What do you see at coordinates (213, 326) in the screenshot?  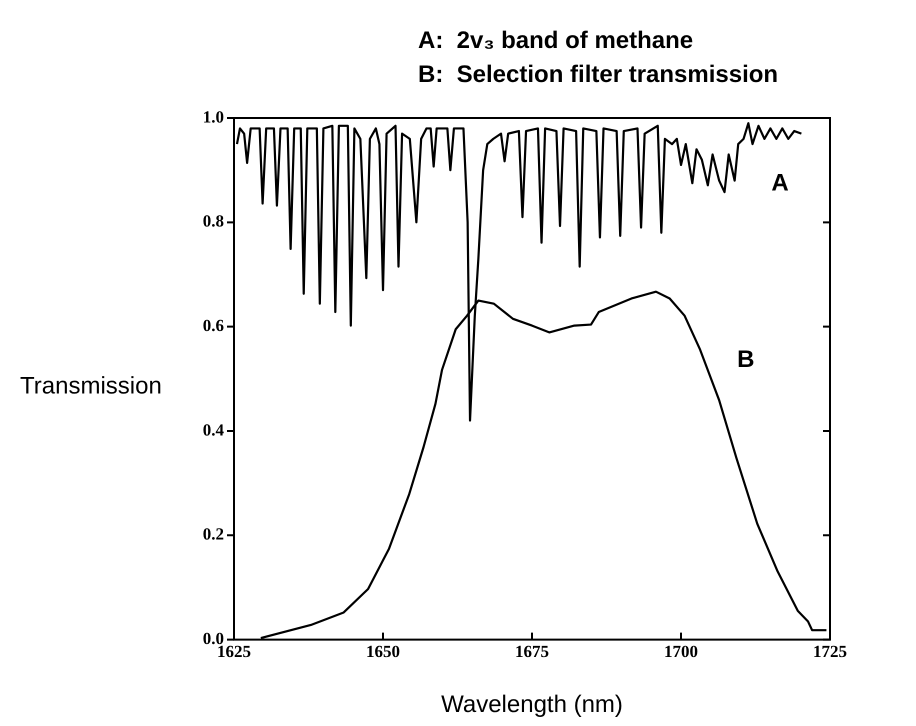 I see `y-tick-label: 0.6` at bounding box center [213, 326].